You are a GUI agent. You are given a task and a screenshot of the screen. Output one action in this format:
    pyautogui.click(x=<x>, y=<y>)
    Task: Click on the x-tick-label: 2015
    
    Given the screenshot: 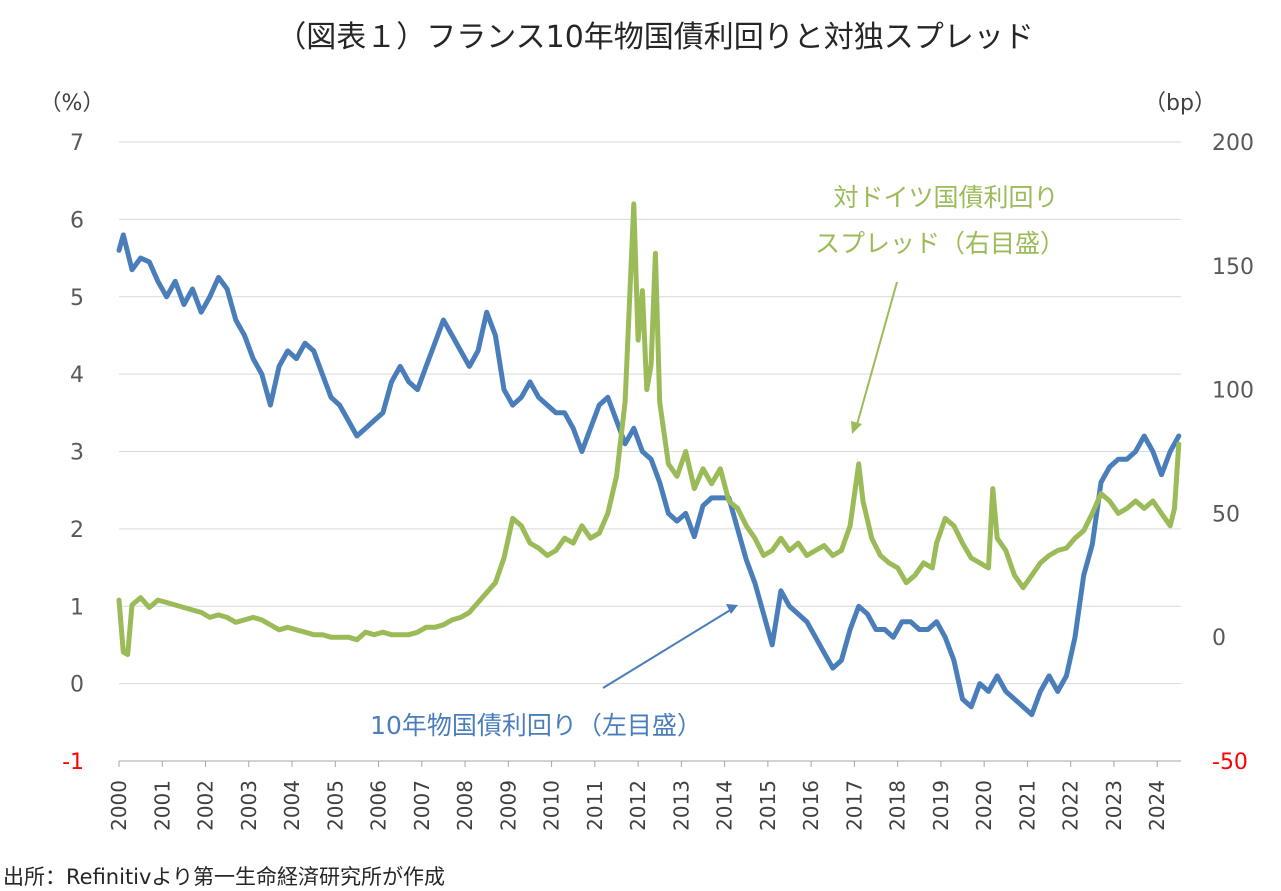 What is the action you would take?
    pyautogui.click(x=768, y=805)
    